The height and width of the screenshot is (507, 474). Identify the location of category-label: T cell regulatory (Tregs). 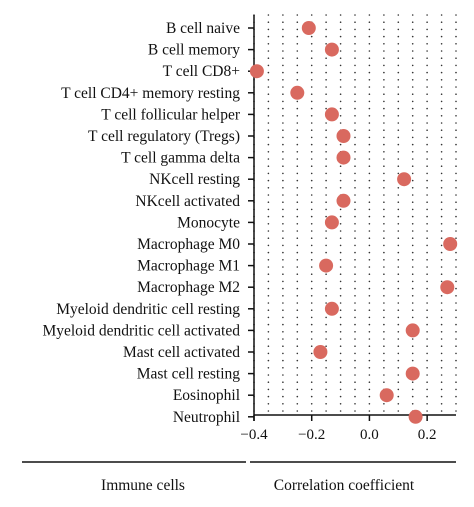
(164, 136).